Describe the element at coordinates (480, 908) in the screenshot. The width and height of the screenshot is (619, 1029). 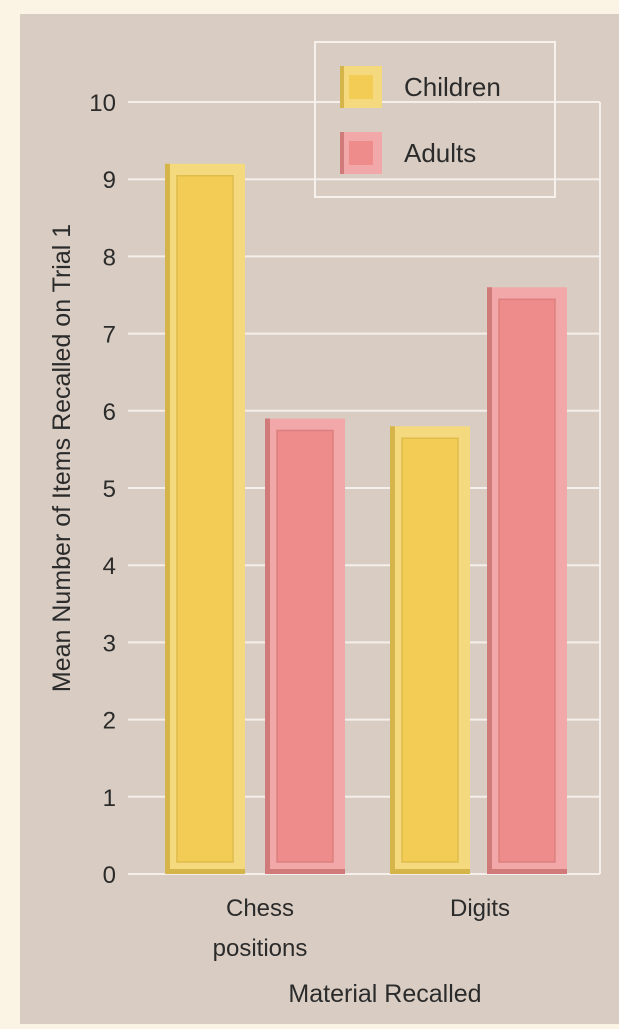
I see `x-category-label: Digits` at that location.